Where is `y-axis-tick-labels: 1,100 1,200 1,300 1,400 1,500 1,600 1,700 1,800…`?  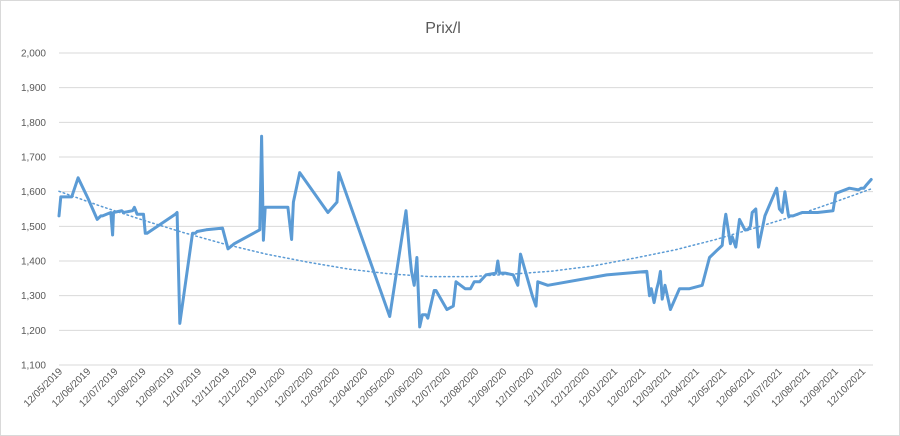 y-axis-tick-labels: 1,100 1,200 1,300 1,400 1,500 1,600 1,700 1,800… is located at coordinates (33, 210).